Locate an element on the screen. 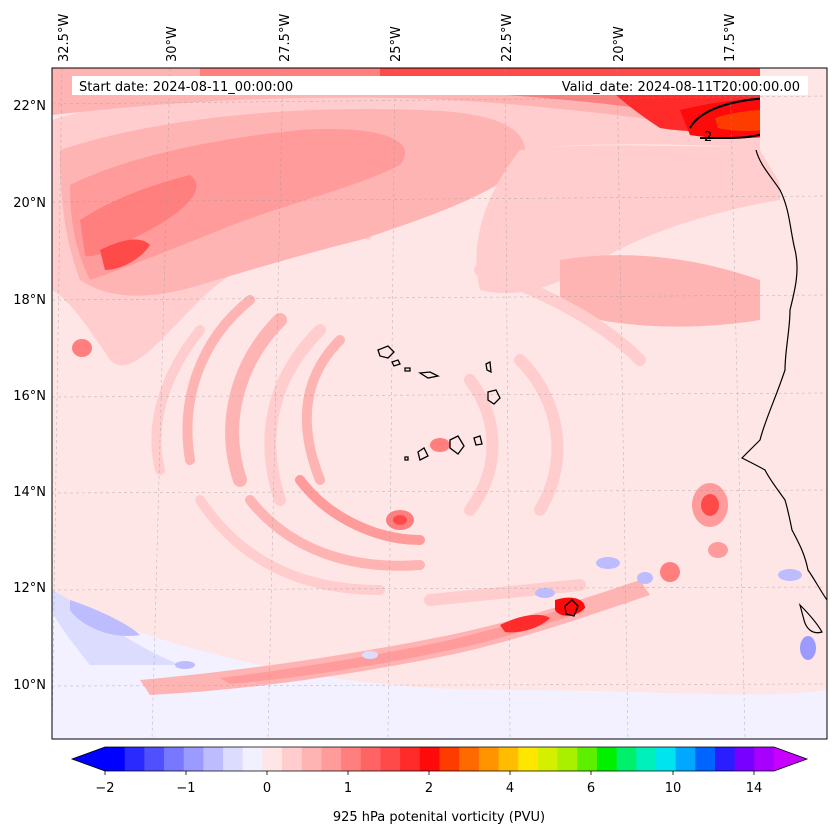 This screenshot has width=837, height=836. latitude-labels: 22°N 20°N 18°N 16°N 14°N 12°N 10°N is located at coordinates (29, 396).